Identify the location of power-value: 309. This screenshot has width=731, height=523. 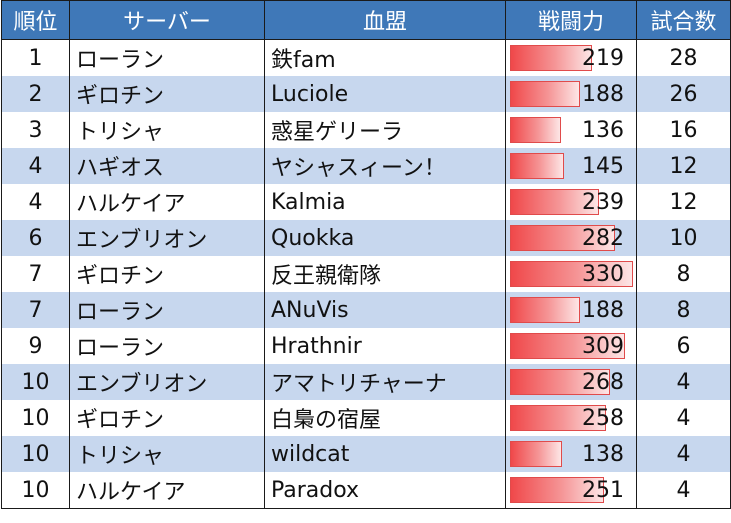
(603, 346).